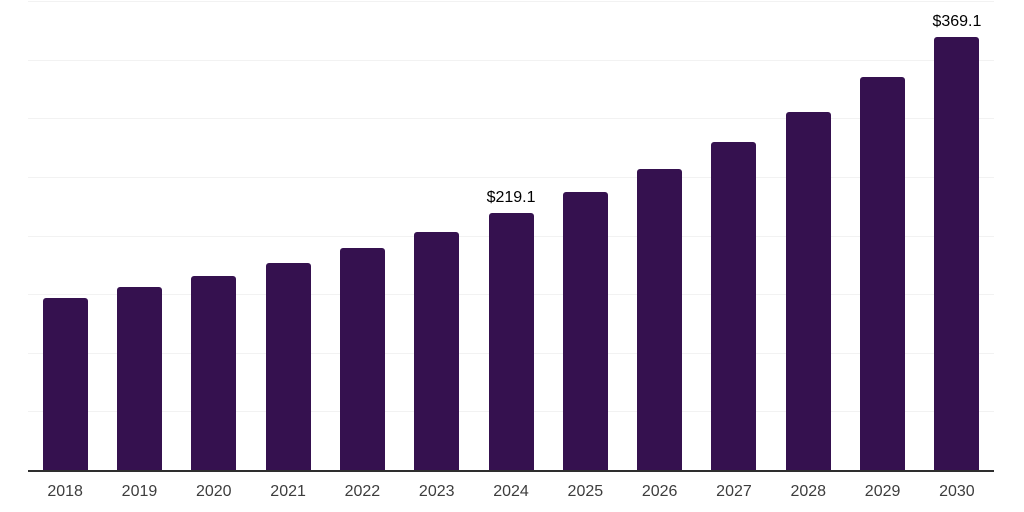 Image resolution: width=1024 pixels, height=512 pixels. I want to click on bar-slot: $219.1, so click(511, 235).